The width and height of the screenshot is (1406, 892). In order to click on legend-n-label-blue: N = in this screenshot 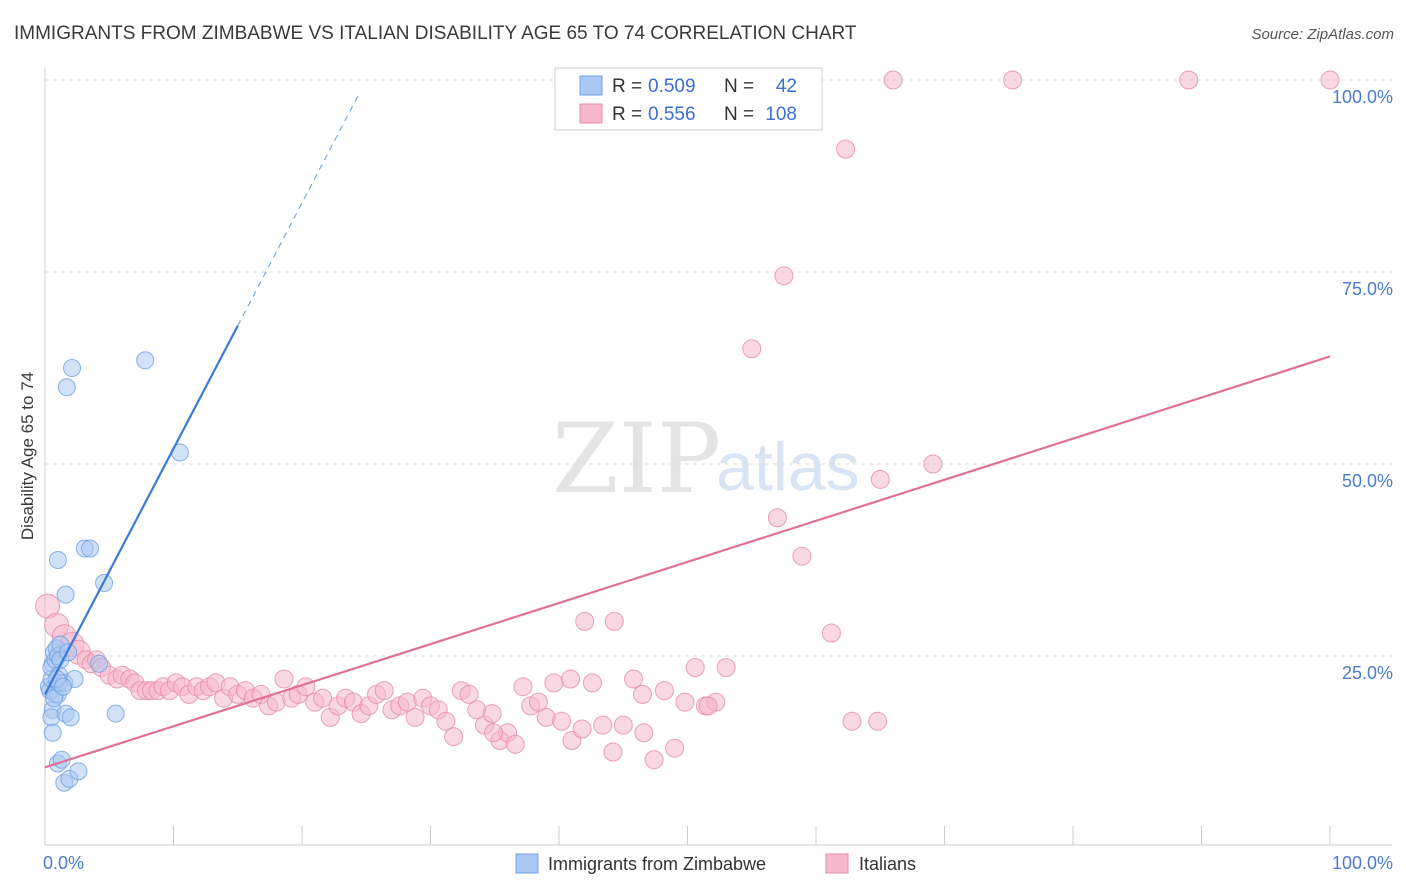, I will do `click(739, 86)`.